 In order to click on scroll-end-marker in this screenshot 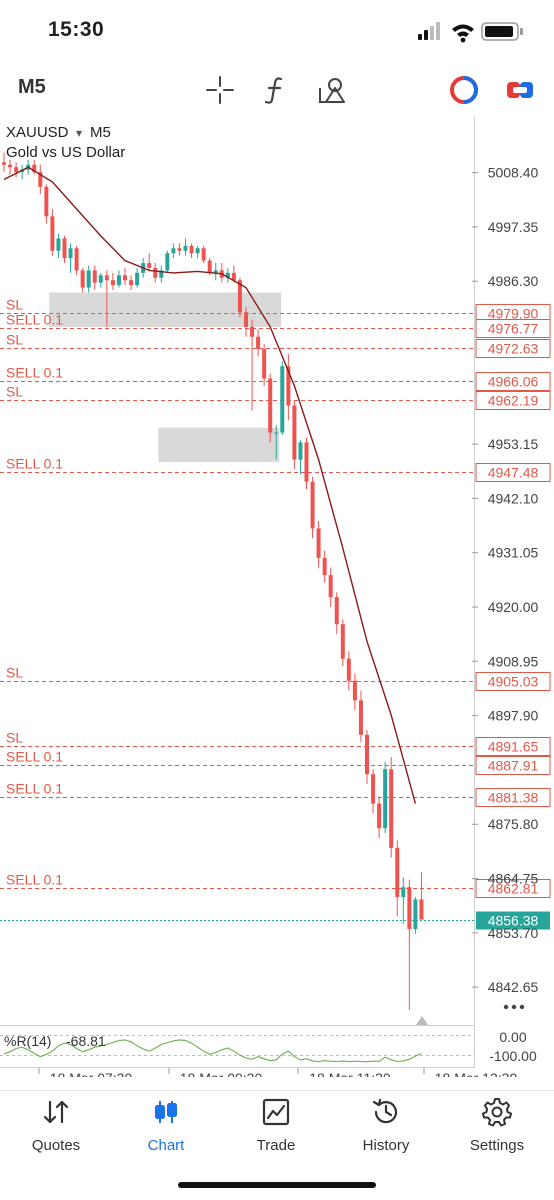, I will do `click(422, 1020)`.